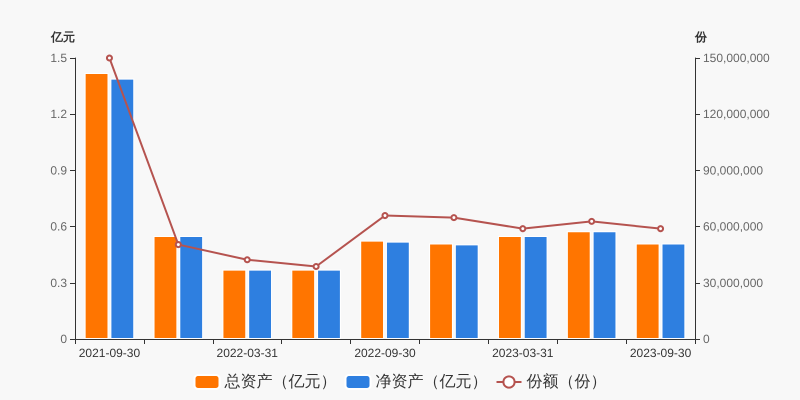  Describe the element at coordinates (280, 381) in the screenshot. I see `legend-label: 总资产（亿元）` at that location.